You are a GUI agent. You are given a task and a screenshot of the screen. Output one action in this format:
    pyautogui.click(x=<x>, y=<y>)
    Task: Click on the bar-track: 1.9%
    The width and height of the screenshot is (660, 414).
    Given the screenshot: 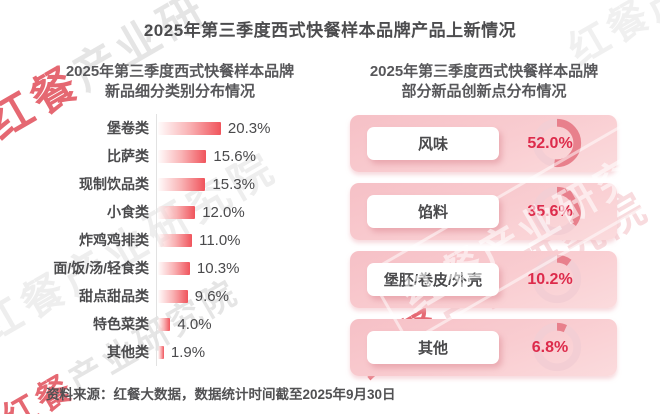 What is the action you would take?
    pyautogui.click(x=244, y=352)
    